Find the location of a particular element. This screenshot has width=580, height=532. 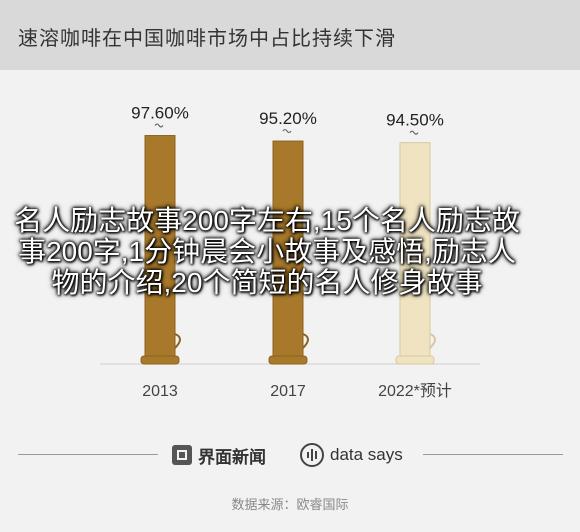

footer-divider-right is located at coordinates (493, 454).